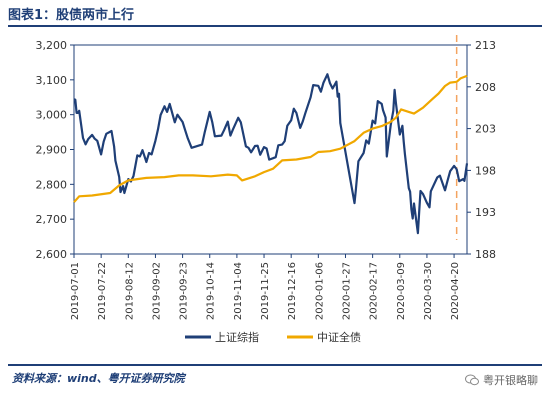 The image size is (550, 405). What do you see at coordinates (510, 380) in the screenshot?
I see `watermark-text: 粤开银略聊` at bounding box center [510, 380].